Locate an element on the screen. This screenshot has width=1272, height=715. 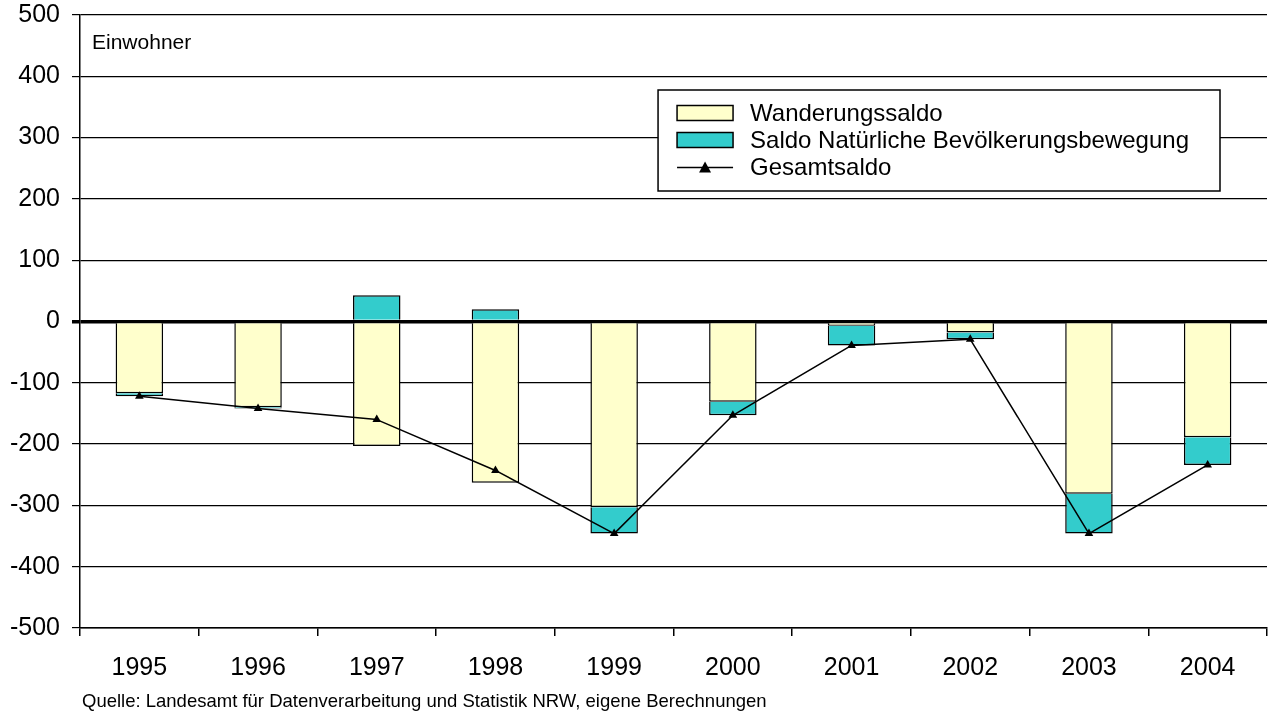
legend-label: Wanderungssaldo is located at coordinates (846, 113).